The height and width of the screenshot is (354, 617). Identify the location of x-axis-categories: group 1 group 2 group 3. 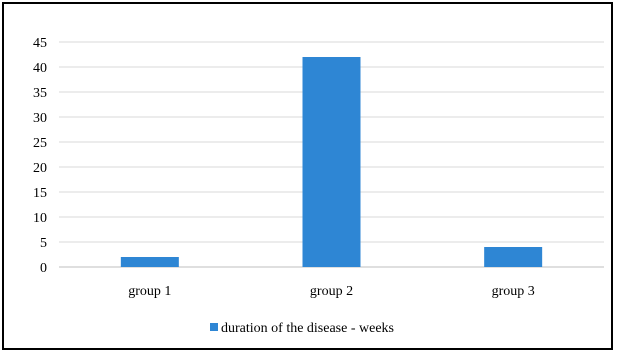
(331, 291).